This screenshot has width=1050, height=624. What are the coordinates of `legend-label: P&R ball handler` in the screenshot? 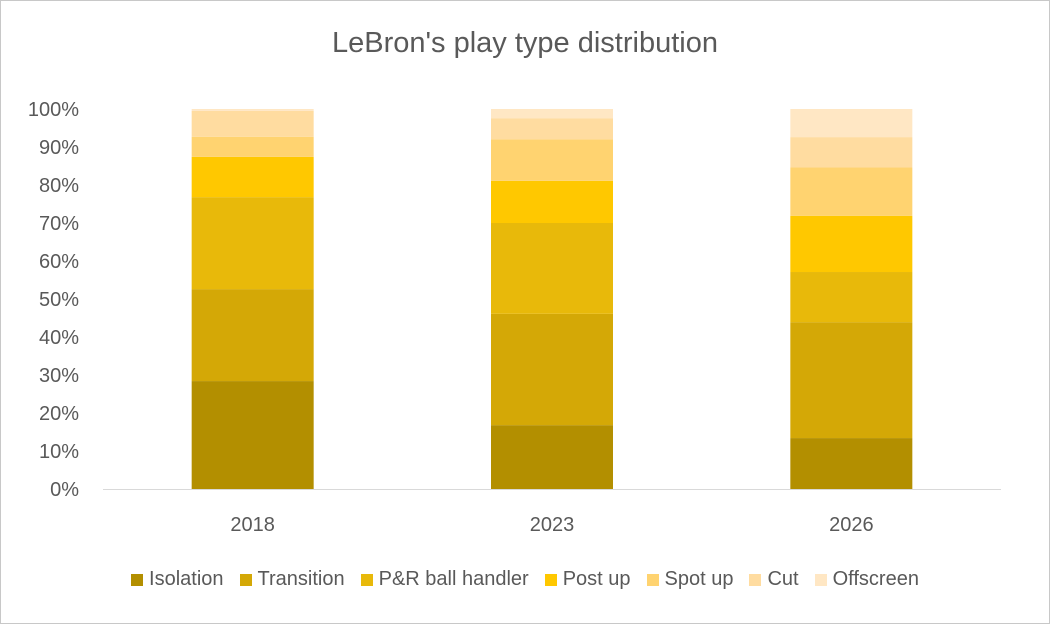 It's located at (453, 579).